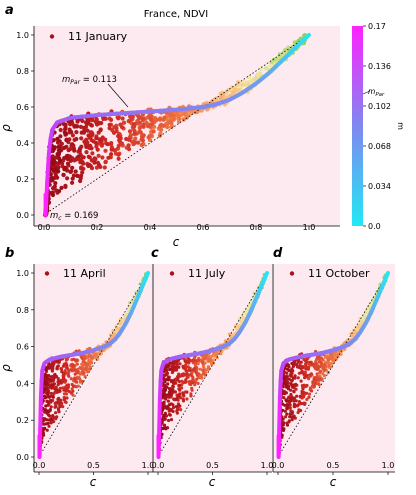  What do you see at coordinates (278, 253) in the screenshot?
I see `panel-letter: d` at bounding box center [278, 253].